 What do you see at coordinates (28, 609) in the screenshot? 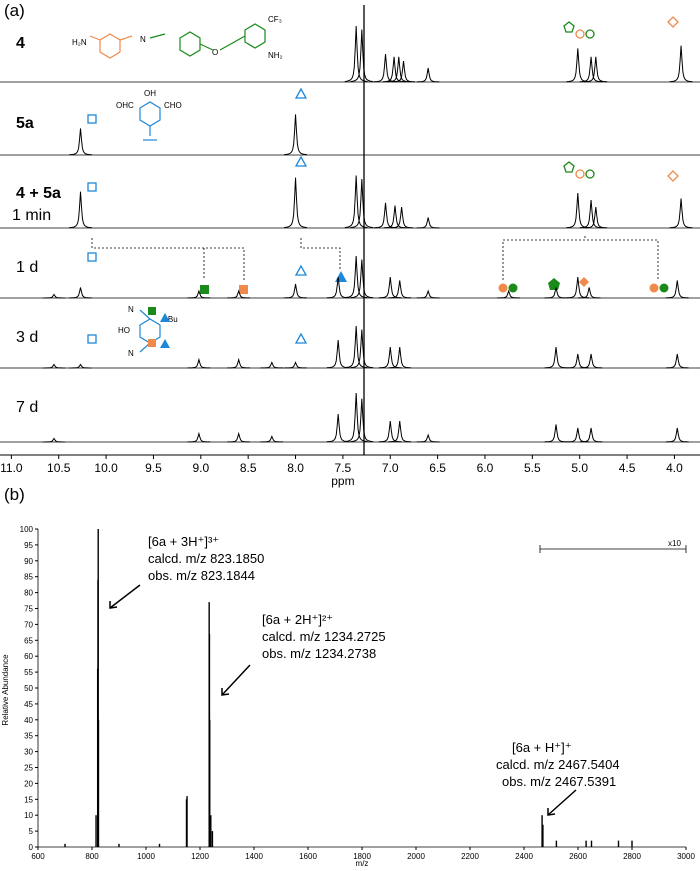
I see `y-tick-label: 75` at bounding box center [28, 609].